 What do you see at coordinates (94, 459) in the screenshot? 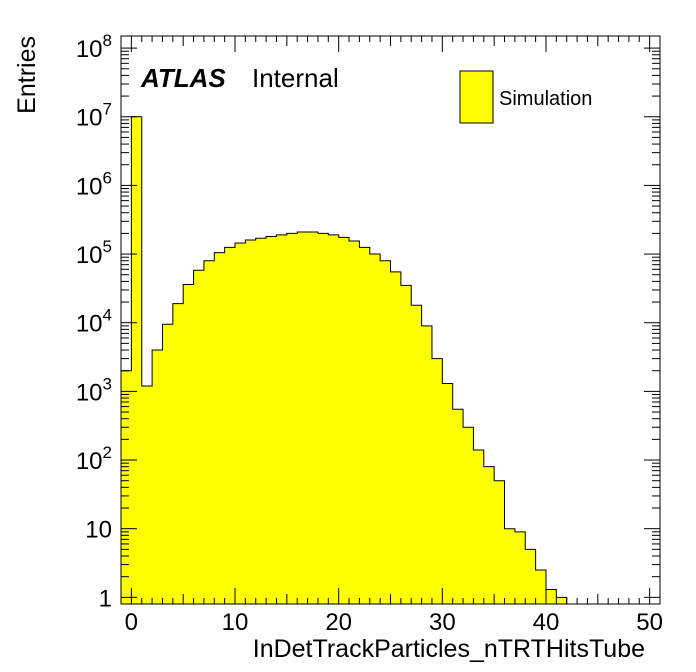
I see `y-tick-label: 10²` at bounding box center [94, 459].